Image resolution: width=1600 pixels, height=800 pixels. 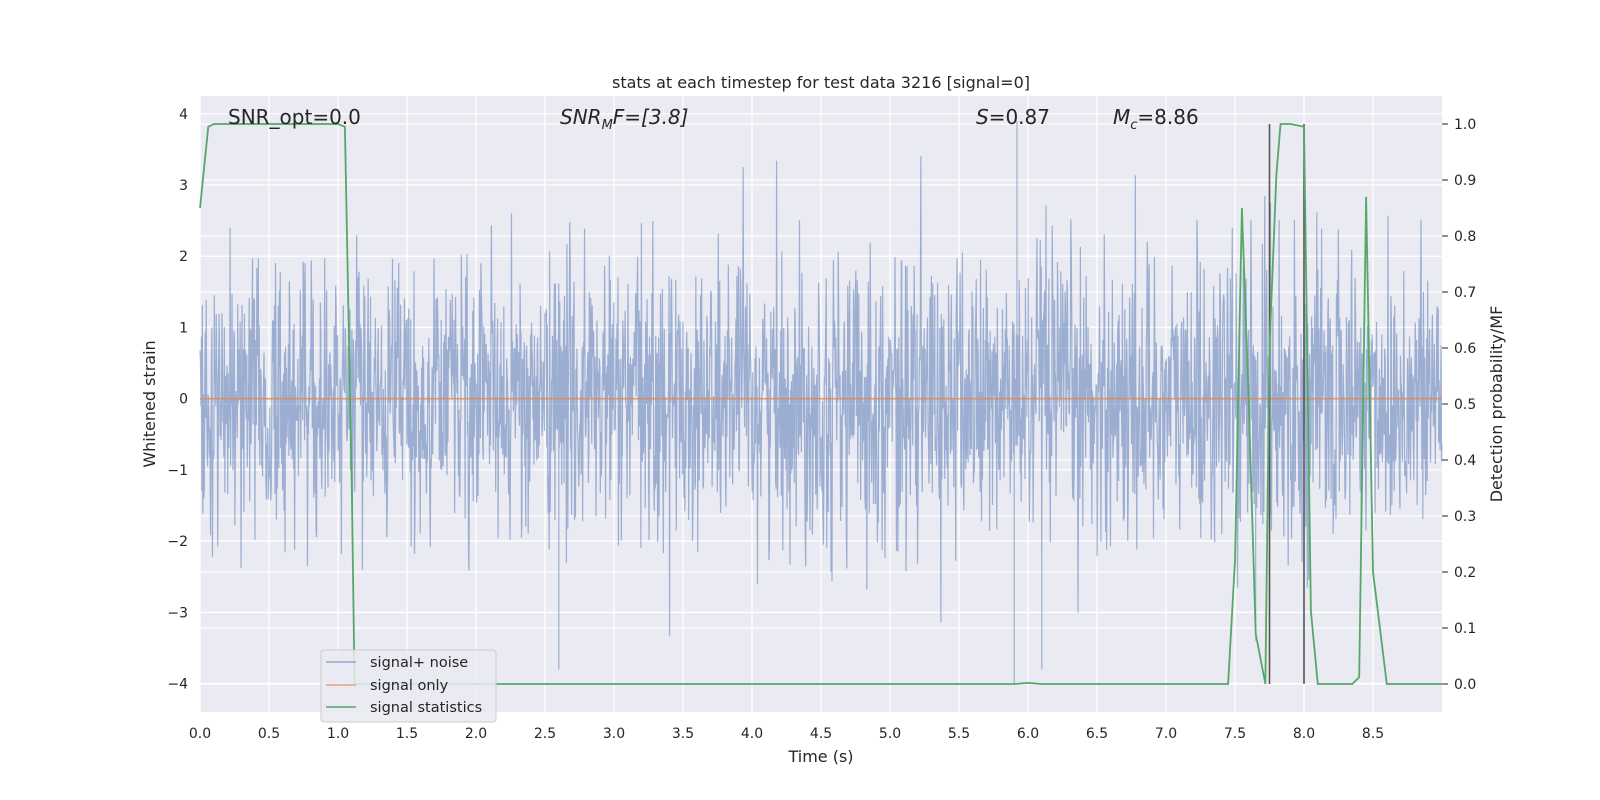 What do you see at coordinates (959, 734) in the screenshot?
I see `x-tick-label: 5.5` at bounding box center [959, 734].